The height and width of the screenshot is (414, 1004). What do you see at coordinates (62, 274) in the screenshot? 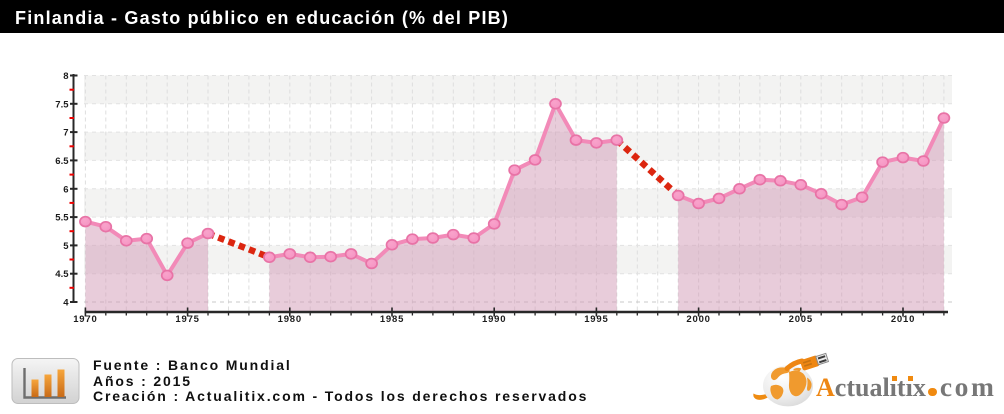
I see `svg-text: 4.5` at bounding box center [62, 274].